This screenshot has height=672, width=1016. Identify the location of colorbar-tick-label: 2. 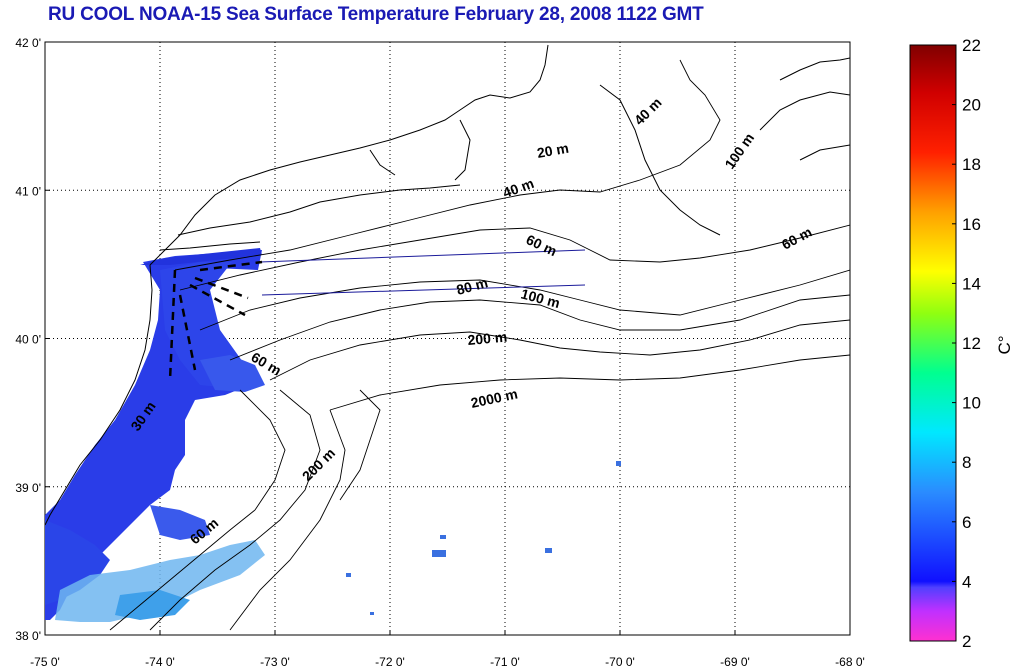
(966, 641).